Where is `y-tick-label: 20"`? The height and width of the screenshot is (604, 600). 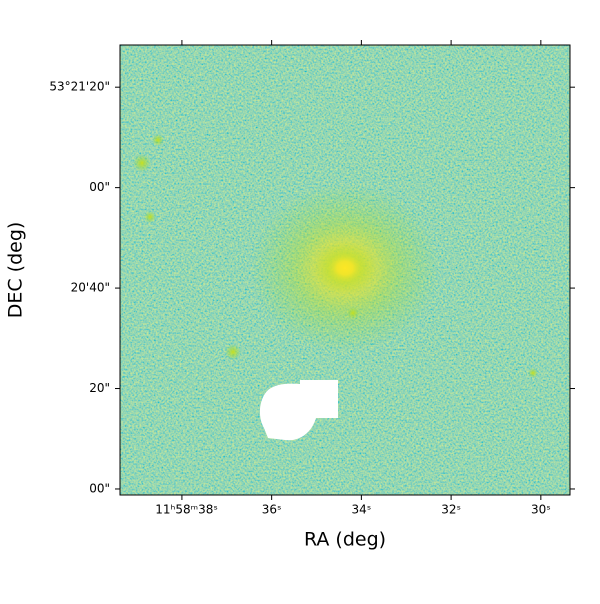
y-tick-label: 20" is located at coordinates (99, 388).